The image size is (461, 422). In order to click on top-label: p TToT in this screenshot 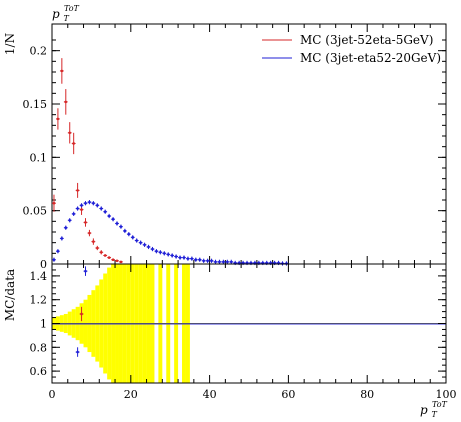, I will do `click(66, 13)`.